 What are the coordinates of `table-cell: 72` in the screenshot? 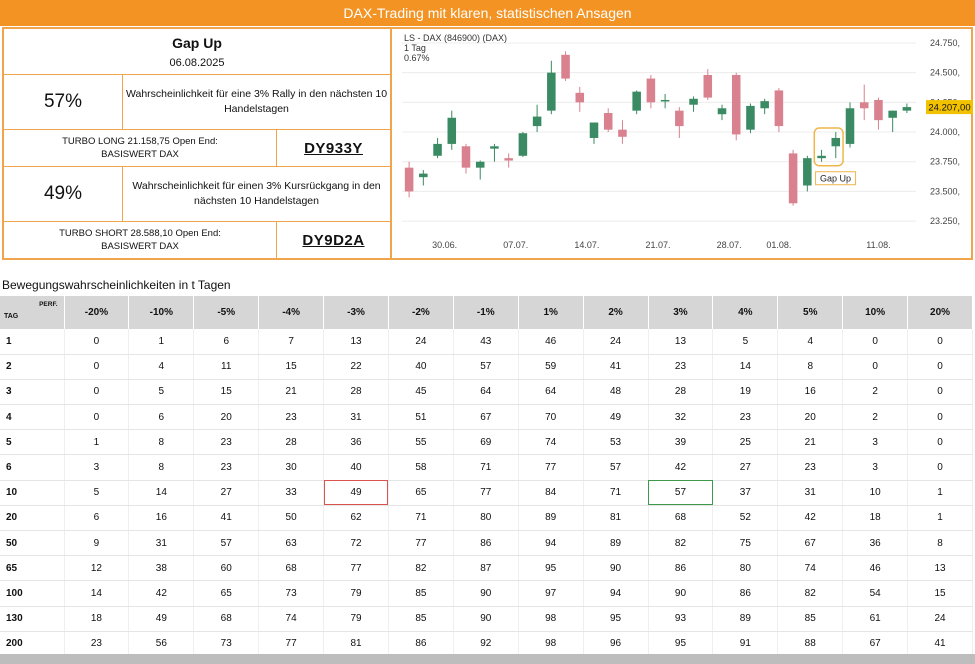 It's located at (356, 543).